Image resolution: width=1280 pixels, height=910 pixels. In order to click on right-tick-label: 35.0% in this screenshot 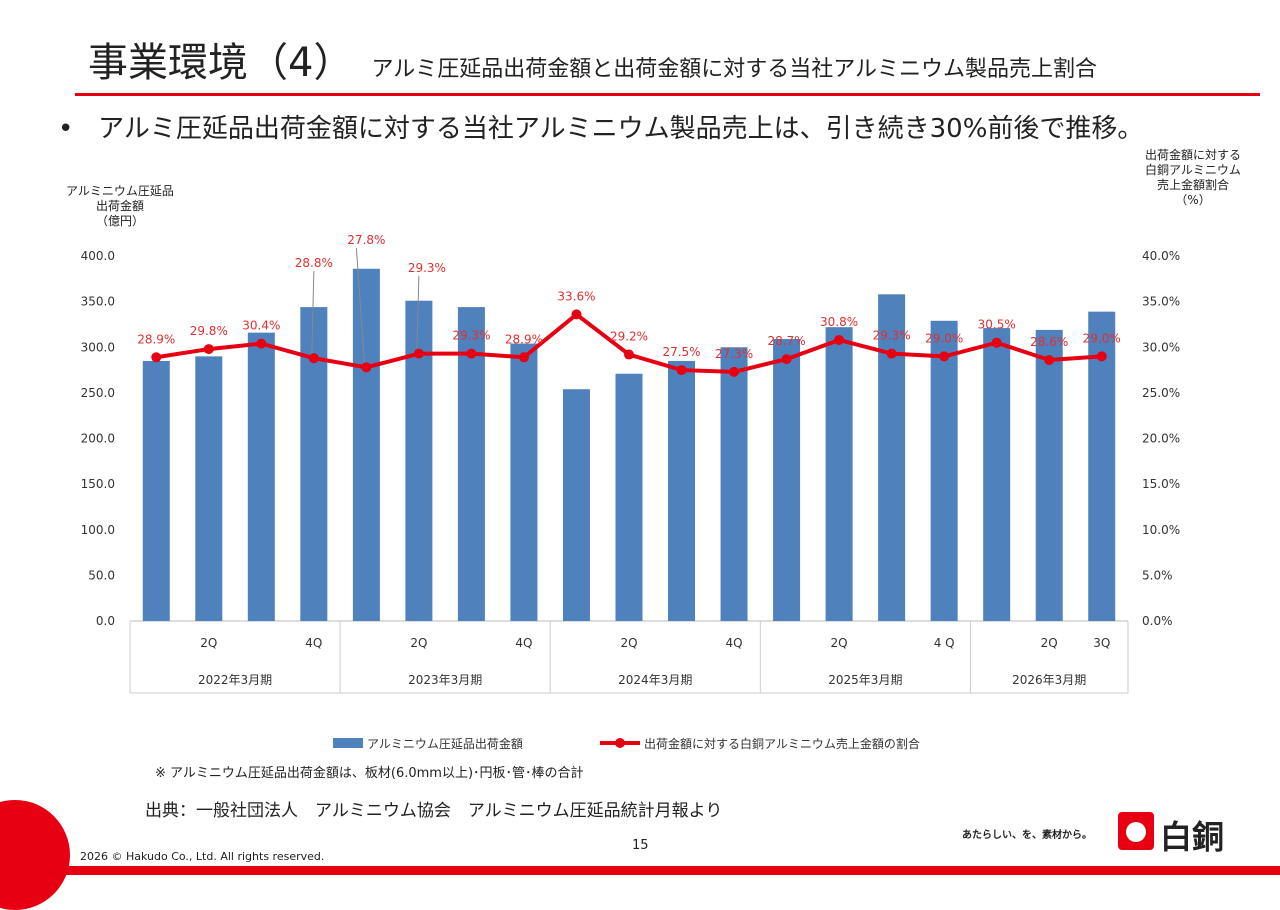, I will do `click(1161, 302)`.